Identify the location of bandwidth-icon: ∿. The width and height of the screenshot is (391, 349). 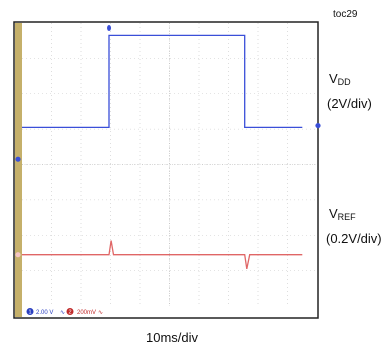
(62, 312).